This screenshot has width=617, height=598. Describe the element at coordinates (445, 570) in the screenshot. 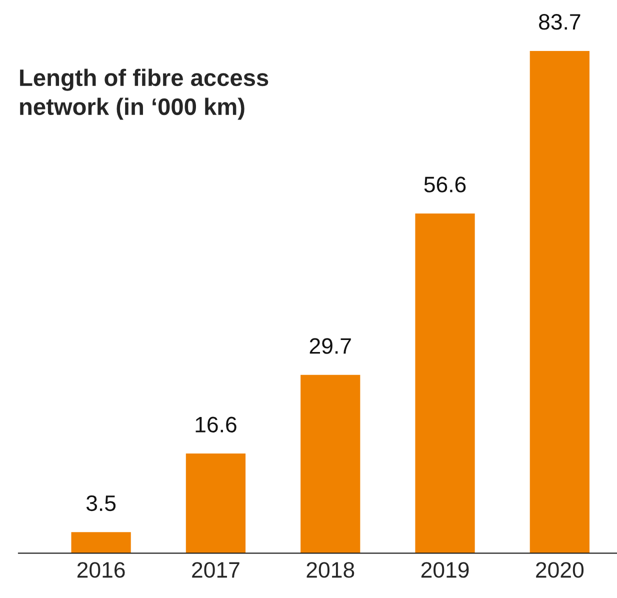

I see `x-tick-label: 2019` at that location.